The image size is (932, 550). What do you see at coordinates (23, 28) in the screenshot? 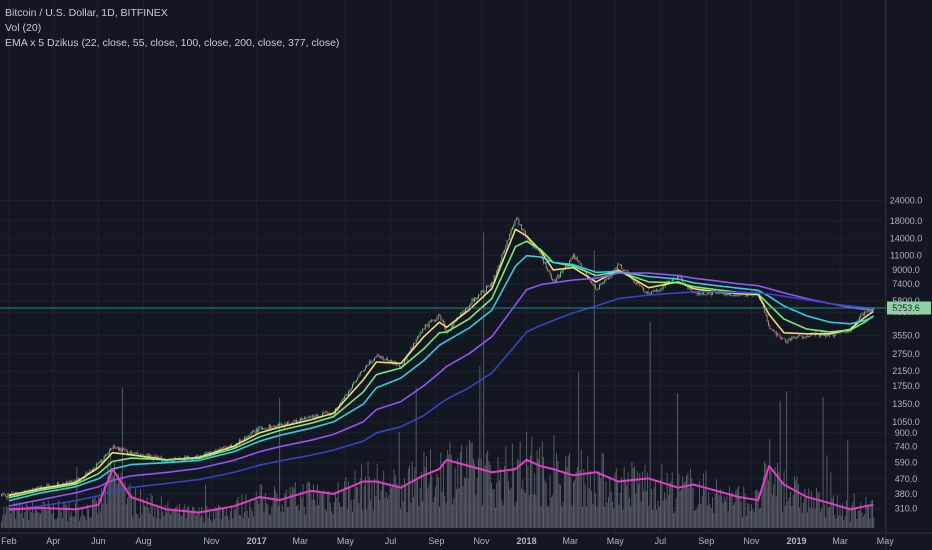
I see `volume-indicator-label: Vol (20)` at bounding box center [23, 28].